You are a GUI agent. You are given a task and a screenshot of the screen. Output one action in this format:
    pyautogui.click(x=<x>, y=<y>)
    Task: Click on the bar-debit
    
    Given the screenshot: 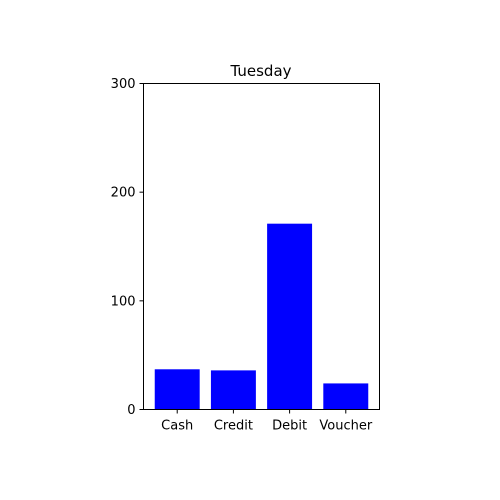 What is the action you would take?
    pyautogui.click(x=290, y=316)
    